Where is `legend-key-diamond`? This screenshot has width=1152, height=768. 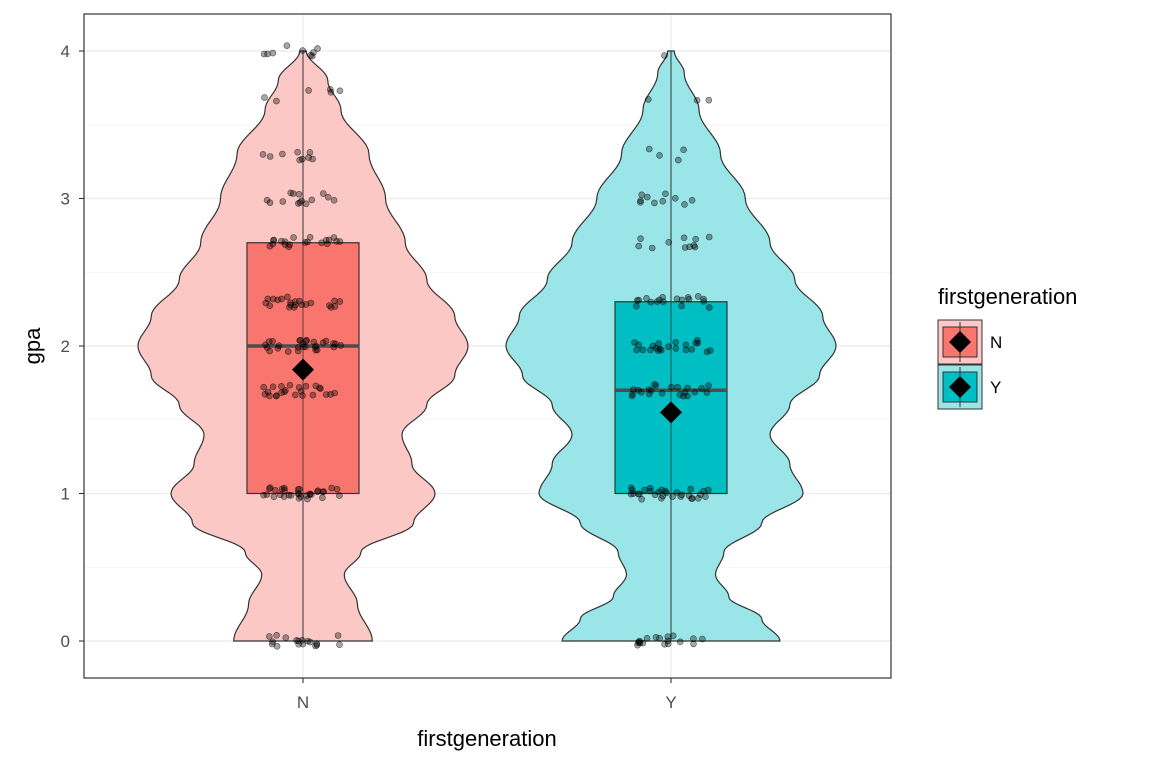
legend-key-diamond is located at coordinates (960, 342).